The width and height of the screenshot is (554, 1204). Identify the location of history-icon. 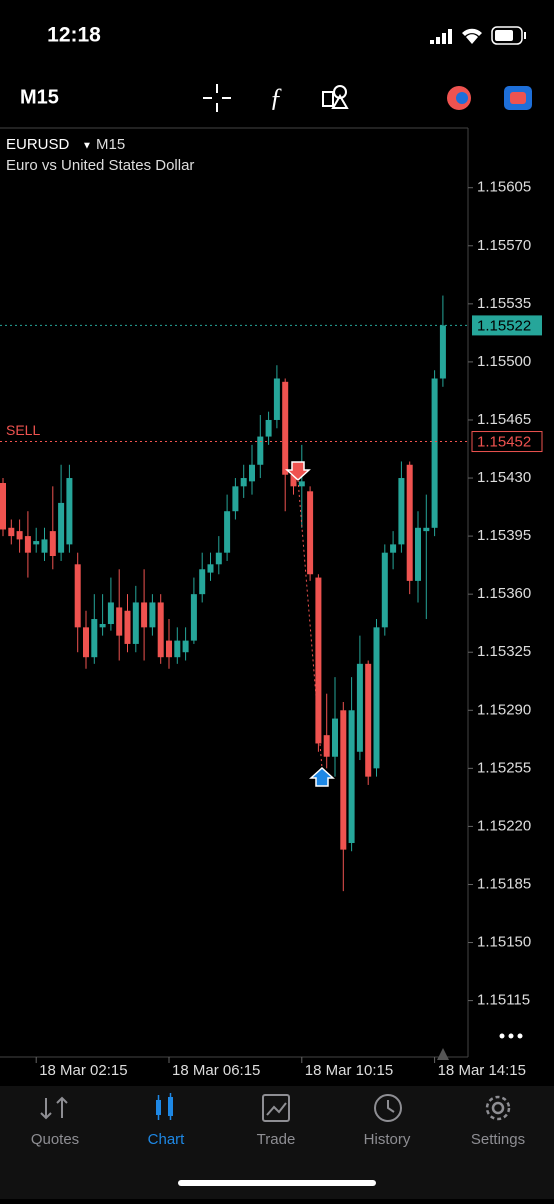
(388, 1108).